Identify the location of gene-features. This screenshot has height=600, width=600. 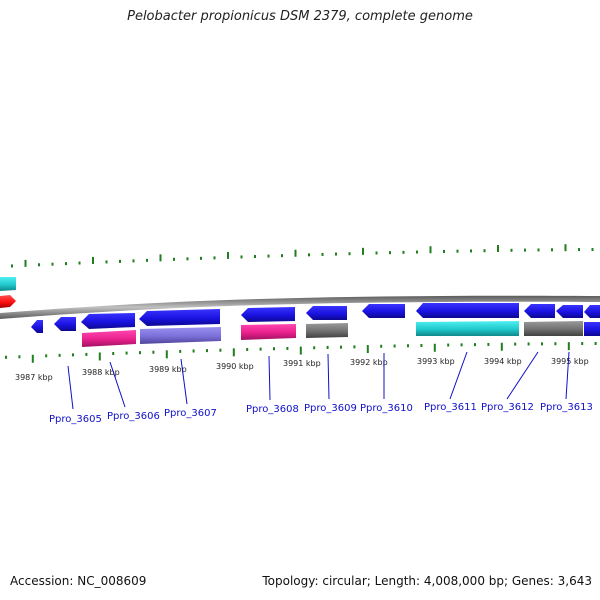
(315, 318).